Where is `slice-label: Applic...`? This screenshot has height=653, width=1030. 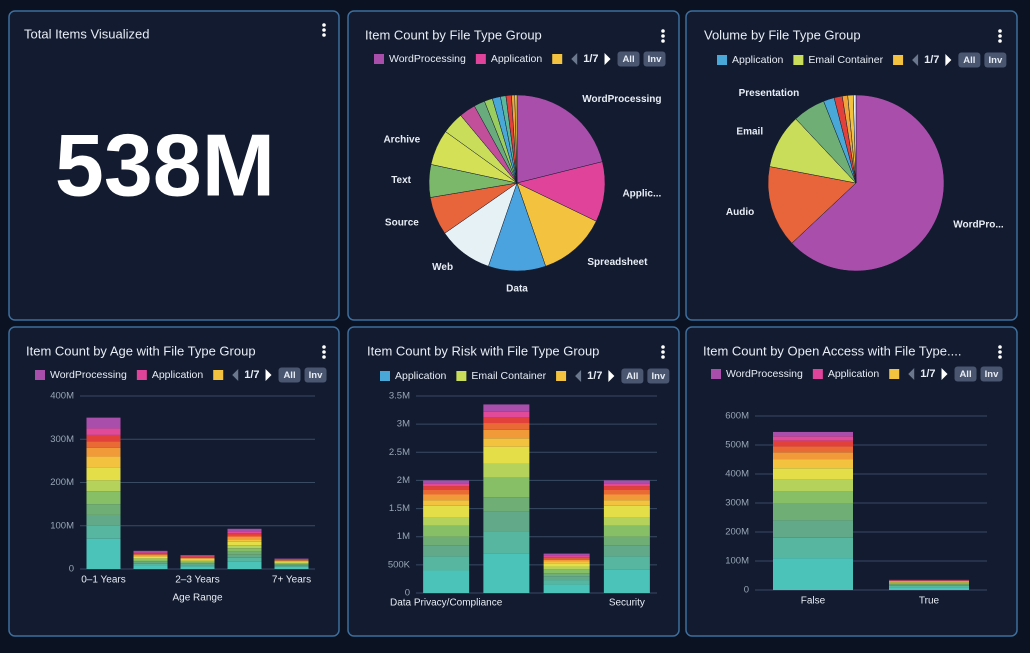 slice-label: Applic... is located at coordinates (641, 193).